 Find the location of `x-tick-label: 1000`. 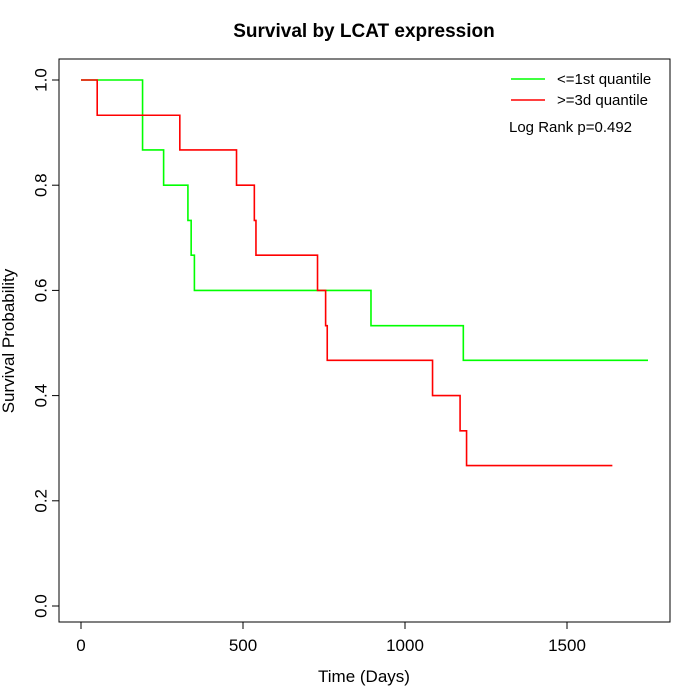

x-tick-label: 1000 is located at coordinates (405, 645).